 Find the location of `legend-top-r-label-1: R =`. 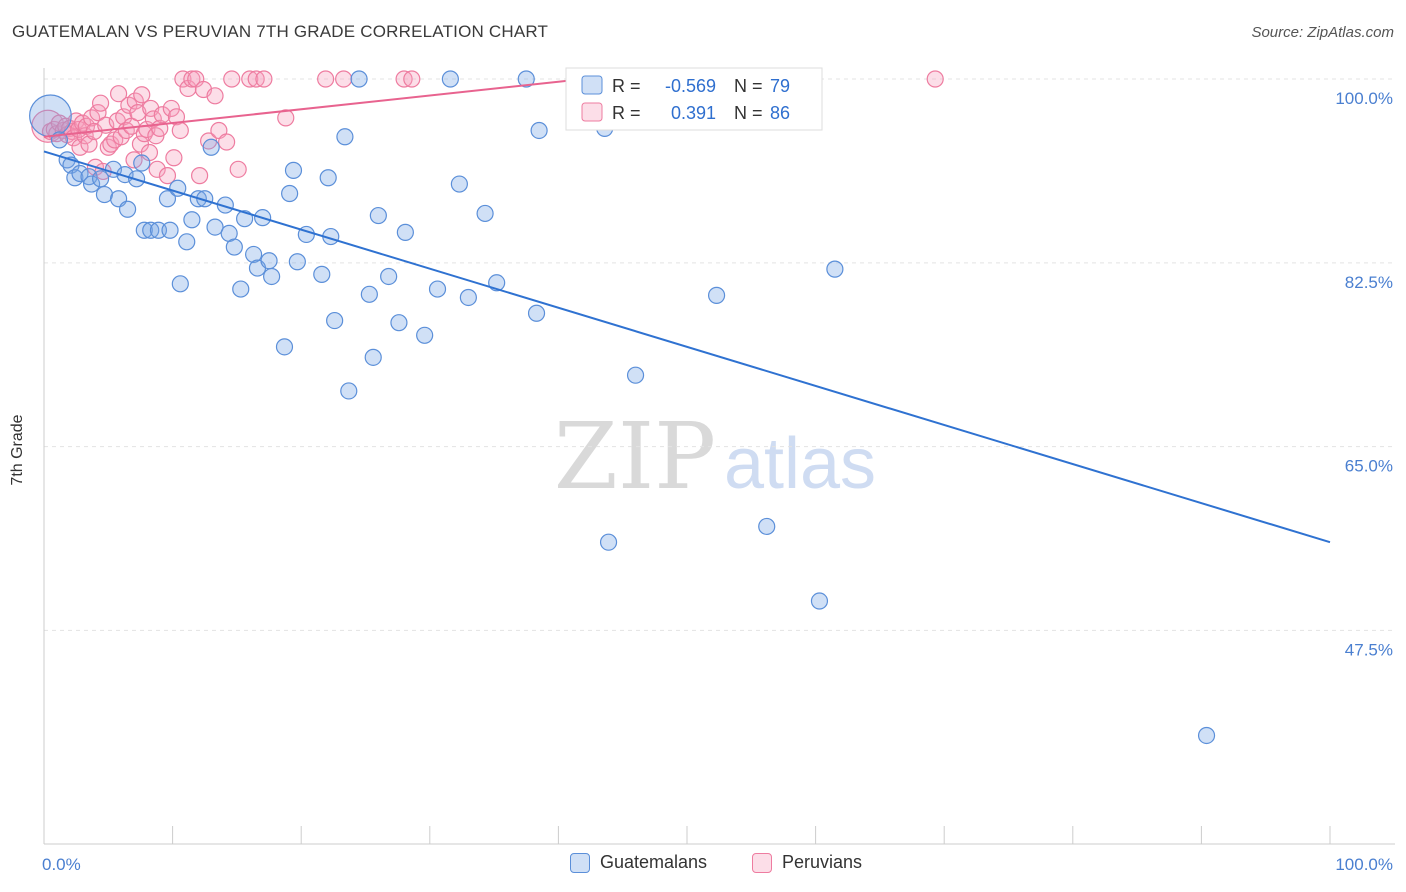

legend-top-r-label-1: R = is located at coordinates (626, 86).